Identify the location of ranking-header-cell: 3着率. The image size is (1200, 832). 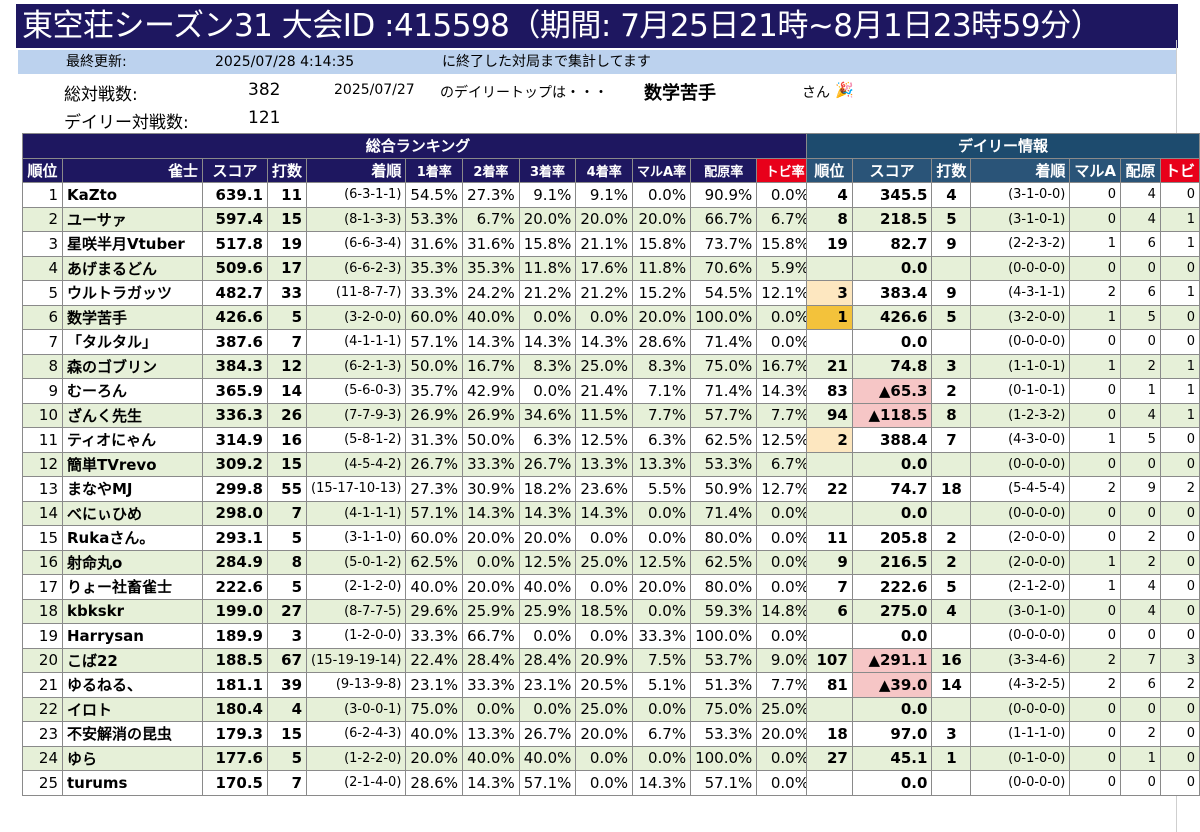
(547, 170).